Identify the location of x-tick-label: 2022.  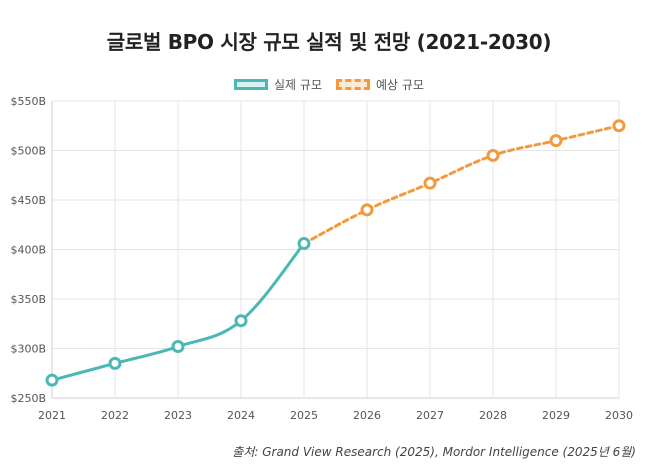
(115, 415).